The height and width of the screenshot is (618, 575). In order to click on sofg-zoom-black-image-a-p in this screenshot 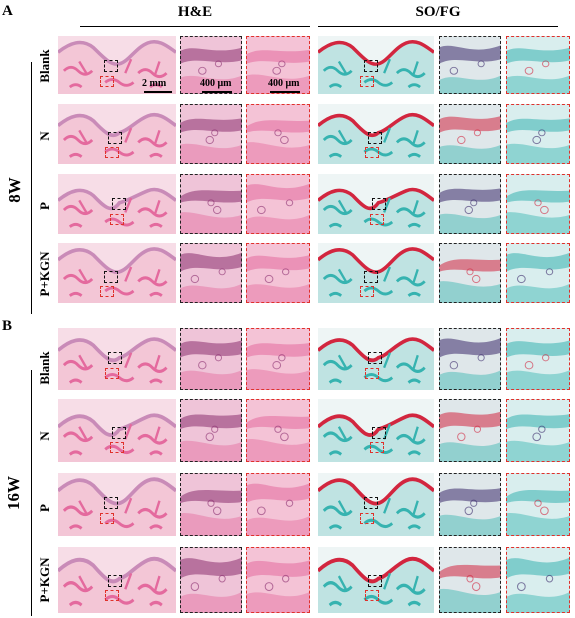, I will do `click(470, 204)`.